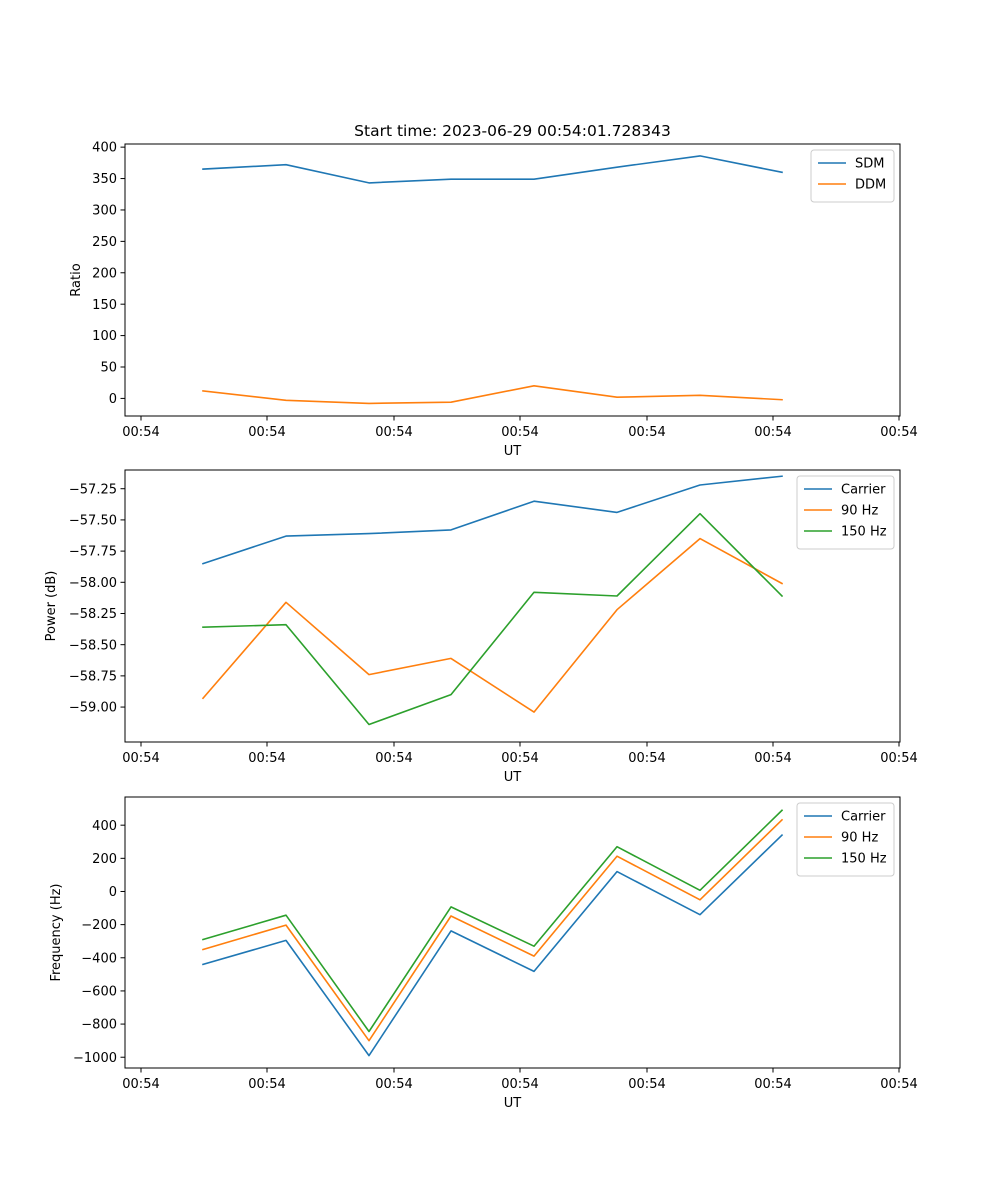 The height and width of the screenshot is (1200, 1000). What do you see at coordinates (51, 606) in the screenshot?
I see `y-axis-label: Power (dB)` at bounding box center [51, 606].